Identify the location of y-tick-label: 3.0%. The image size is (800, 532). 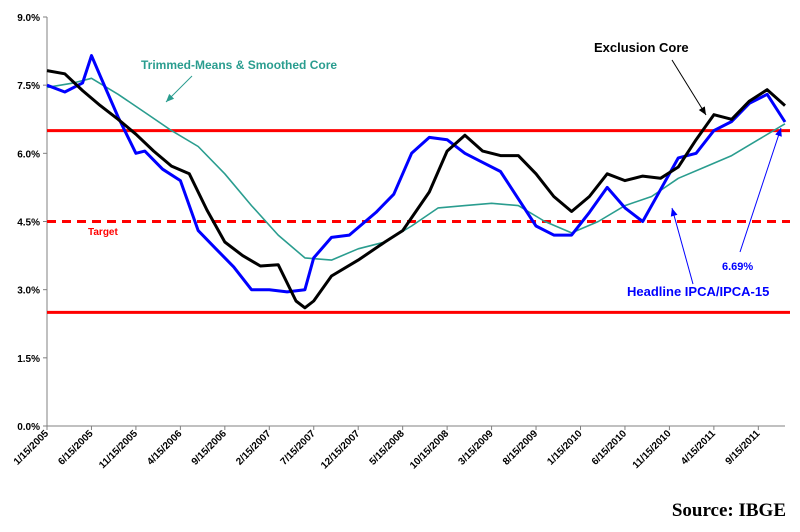
(28, 291).